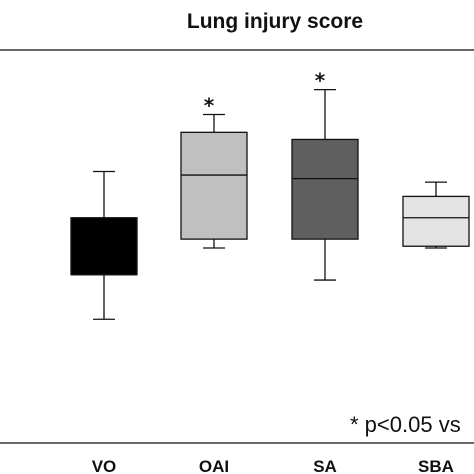 The height and width of the screenshot is (474, 474). What do you see at coordinates (436, 221) in the screenshot?
I see `box-sba` at bounding box center [436, 221].